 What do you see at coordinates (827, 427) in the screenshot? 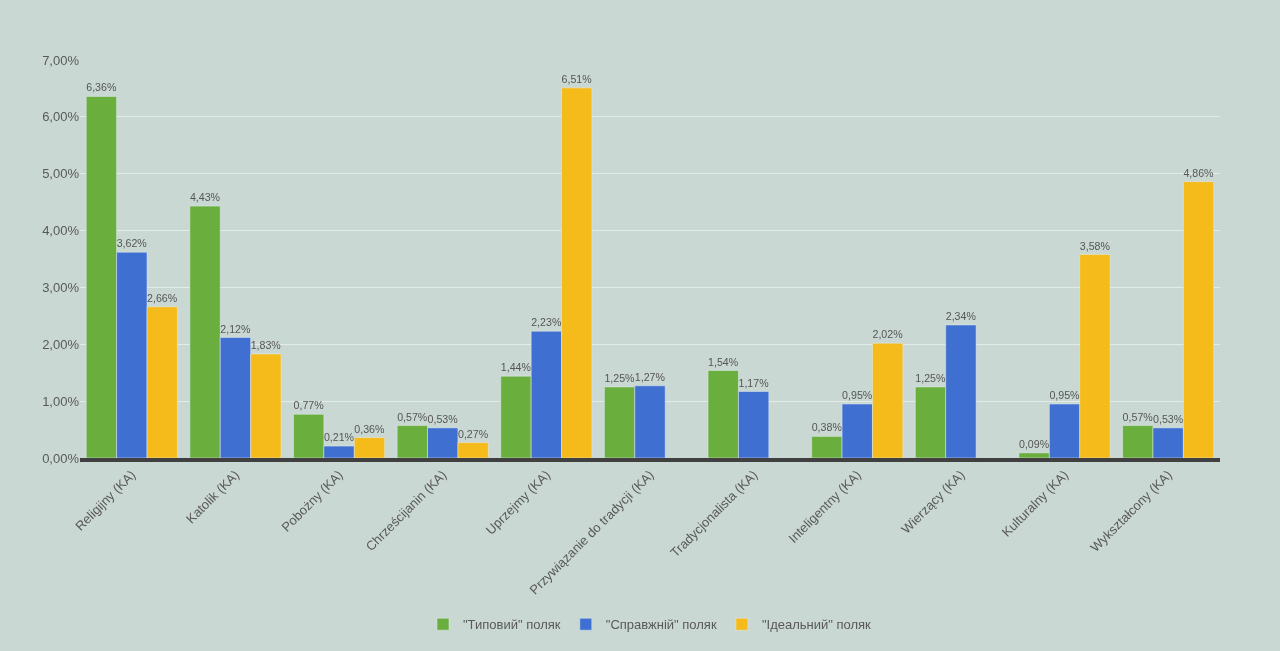
I see `data-label: 0,38%` at bounding box center [827, 427].